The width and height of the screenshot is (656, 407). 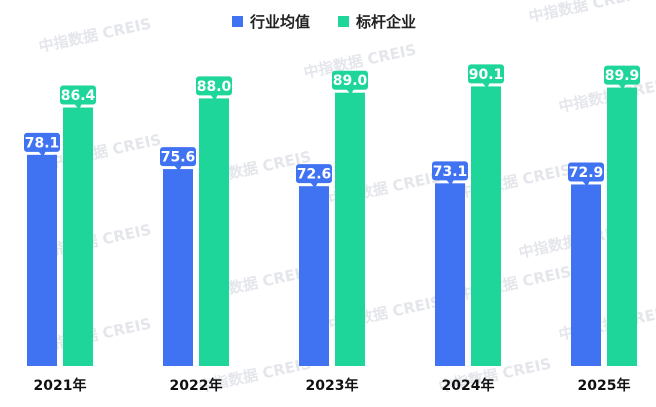 What do you see at coordinates (196, 385) in the screenshot?
I see `x-tick-label: 2022年` at bounding box center [196, 385].